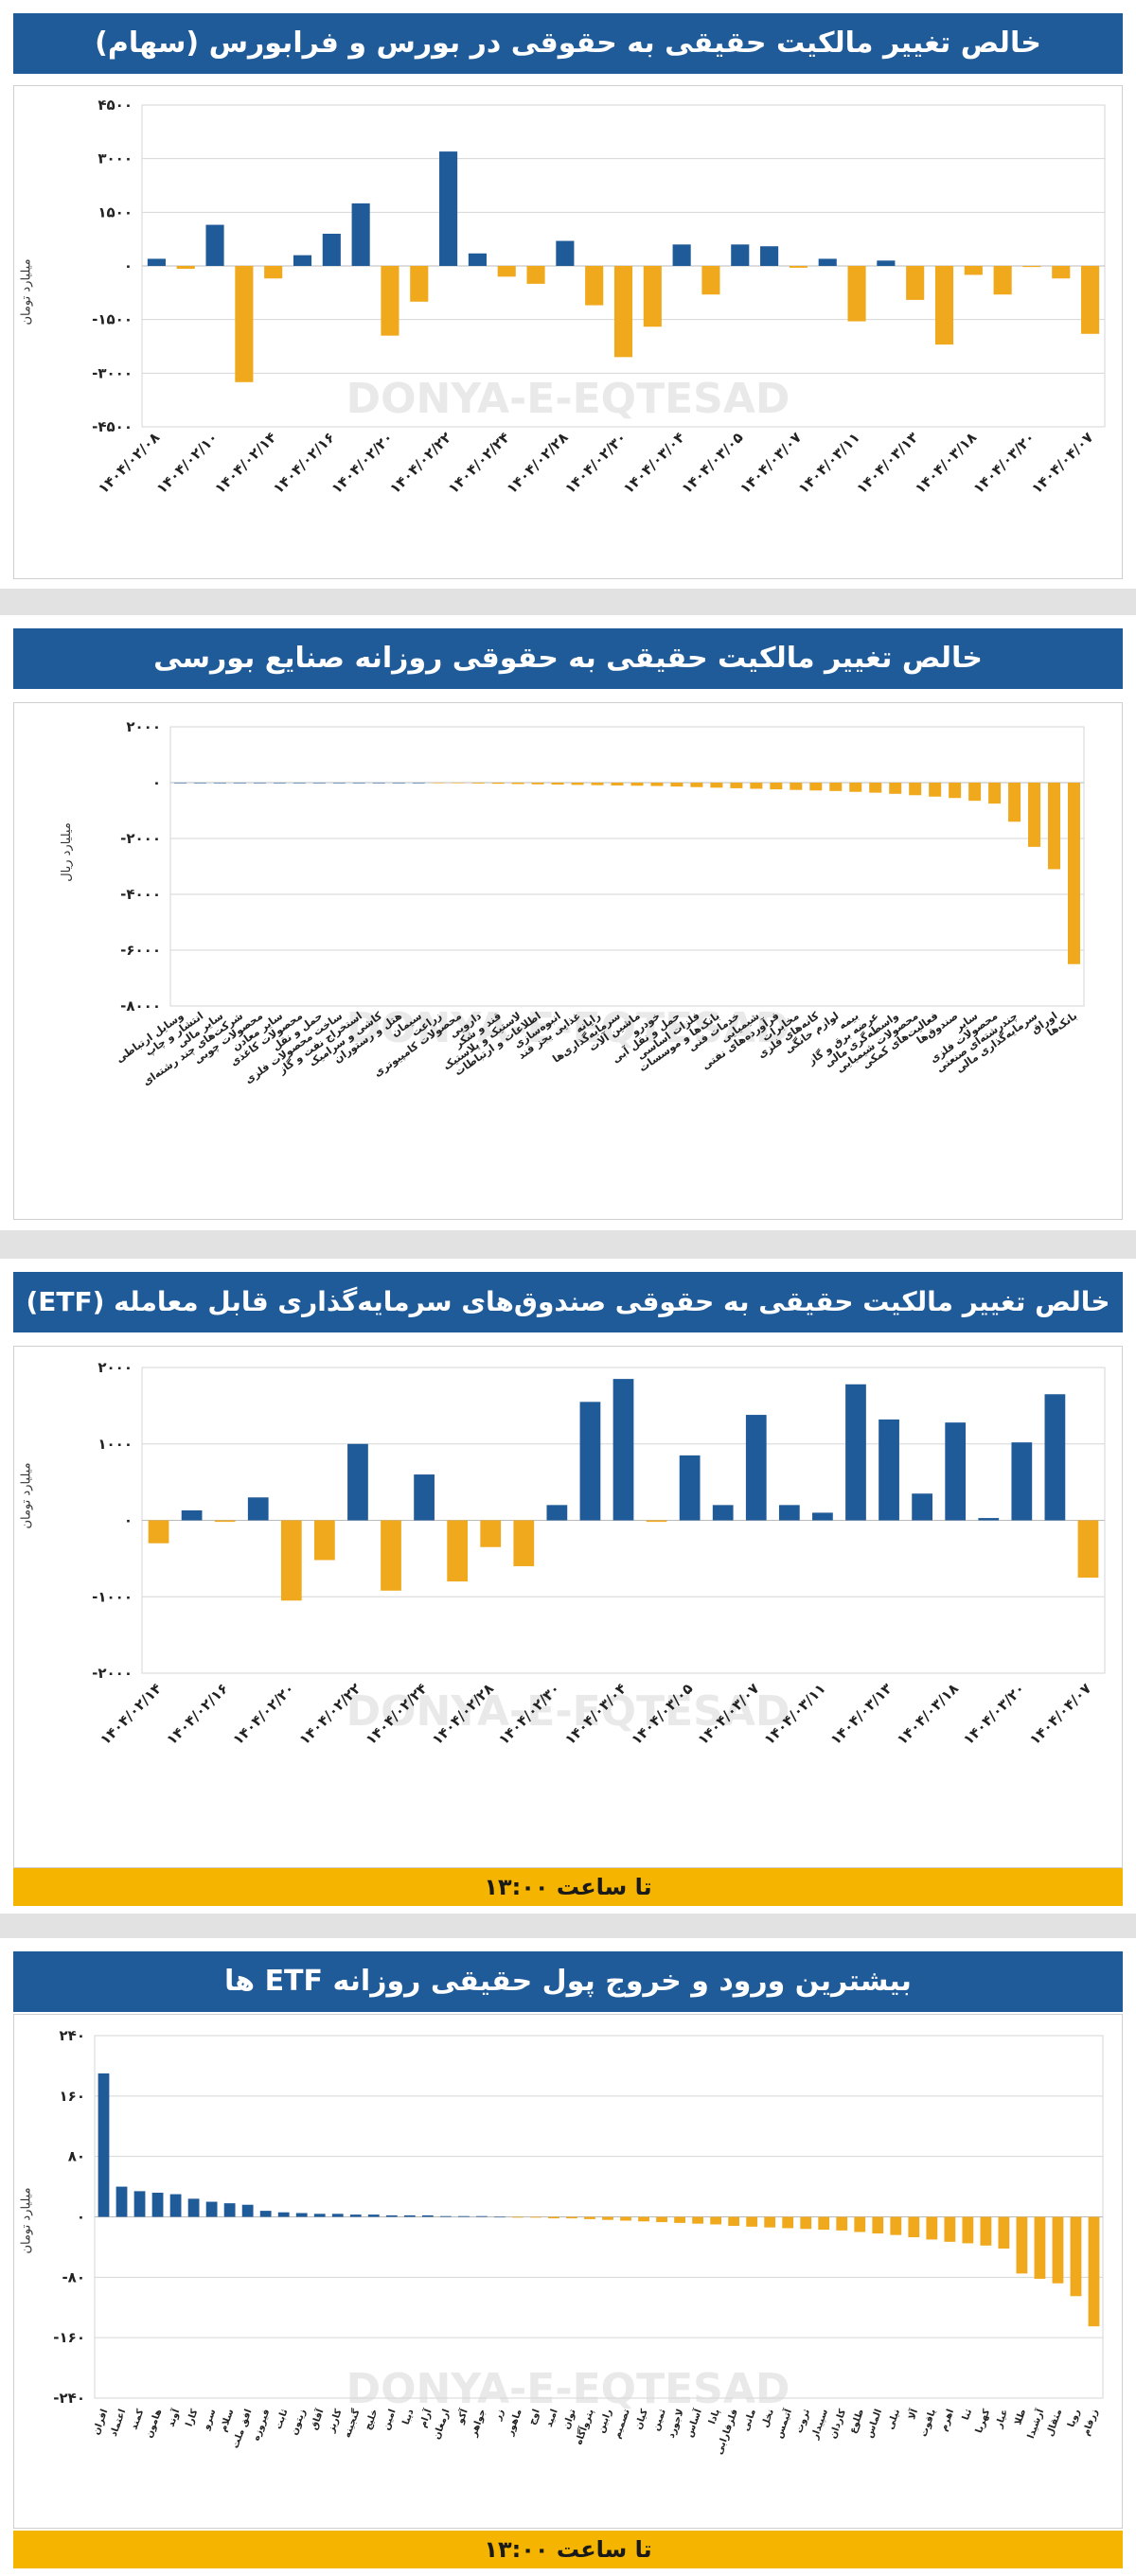 The image size is (1136, 2576). Describe the element at coordinates (154, 2424) in the screenshot. I see `x-tick-label: هامون` at that location.